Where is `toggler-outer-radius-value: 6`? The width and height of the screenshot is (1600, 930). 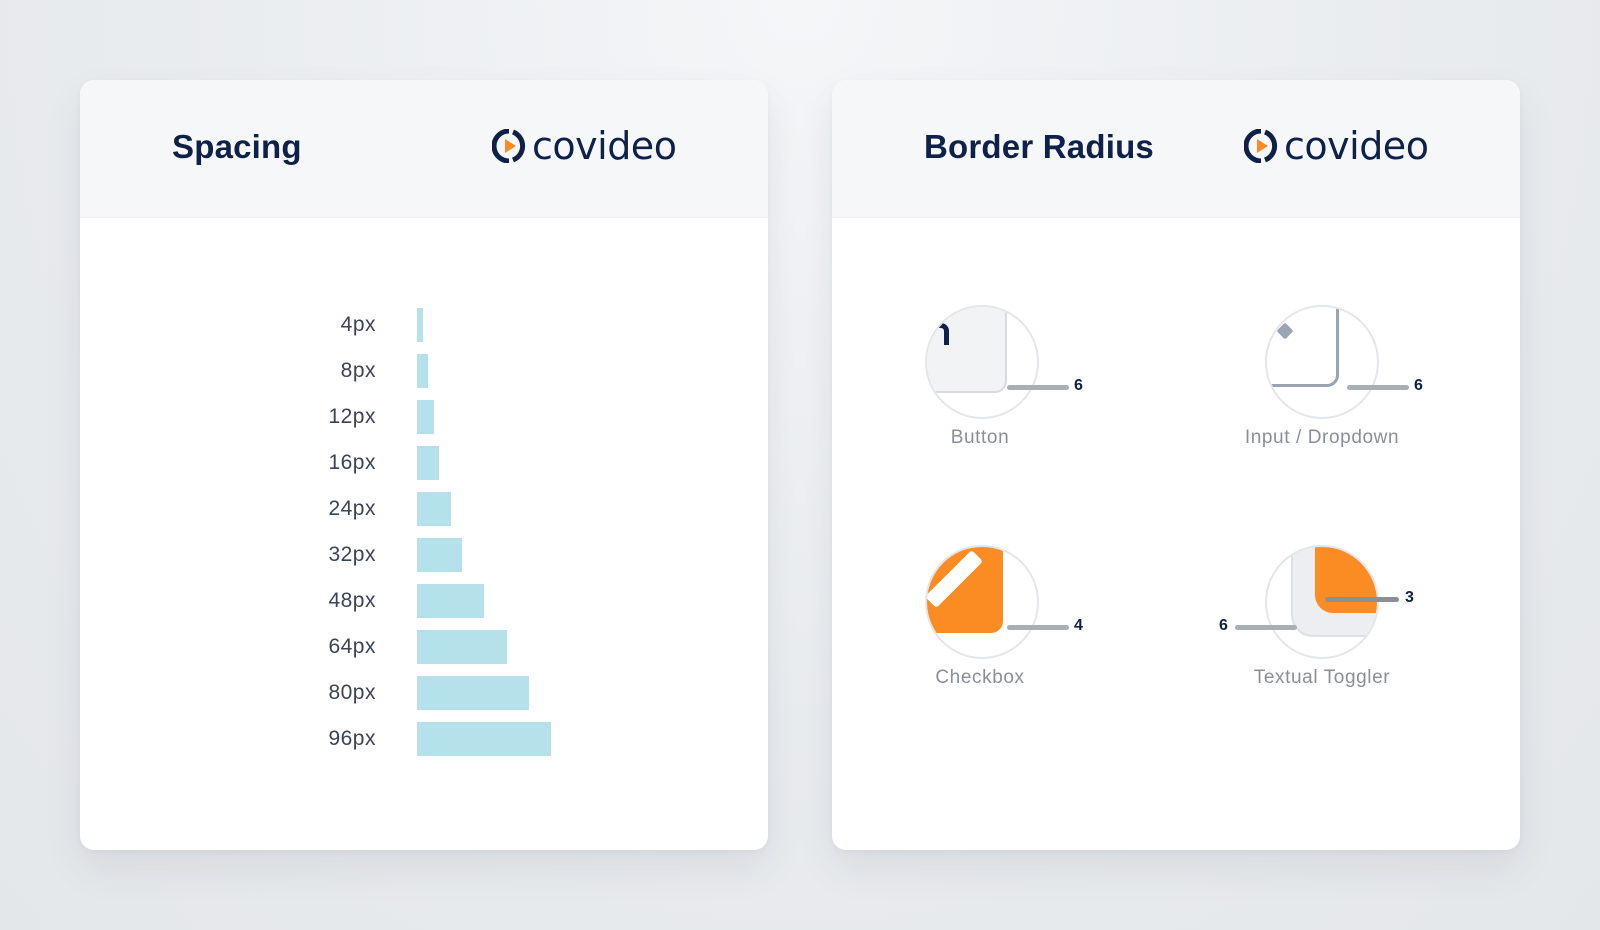 toggler-outer-radius-value: 6 is located at coordinates (1223, 625).